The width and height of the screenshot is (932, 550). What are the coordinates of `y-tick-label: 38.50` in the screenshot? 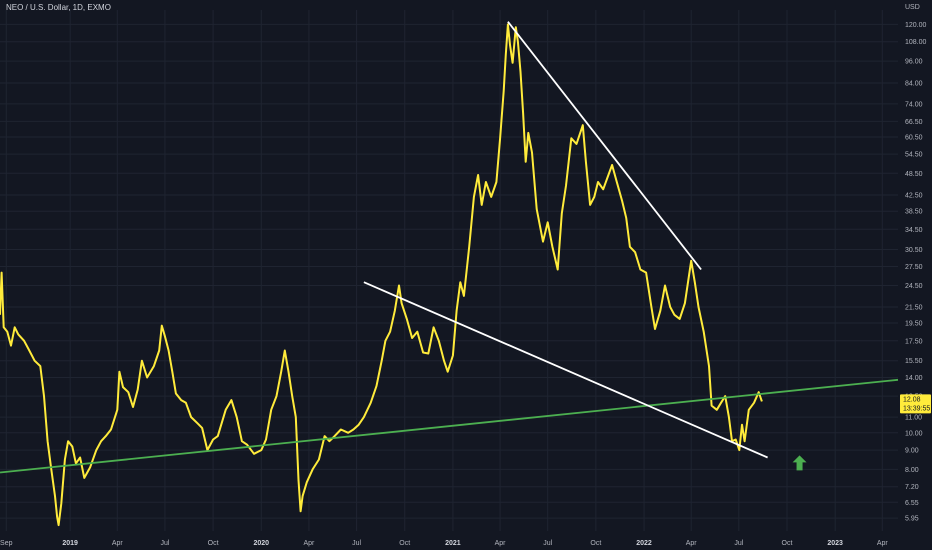 It's located at (914, 212).